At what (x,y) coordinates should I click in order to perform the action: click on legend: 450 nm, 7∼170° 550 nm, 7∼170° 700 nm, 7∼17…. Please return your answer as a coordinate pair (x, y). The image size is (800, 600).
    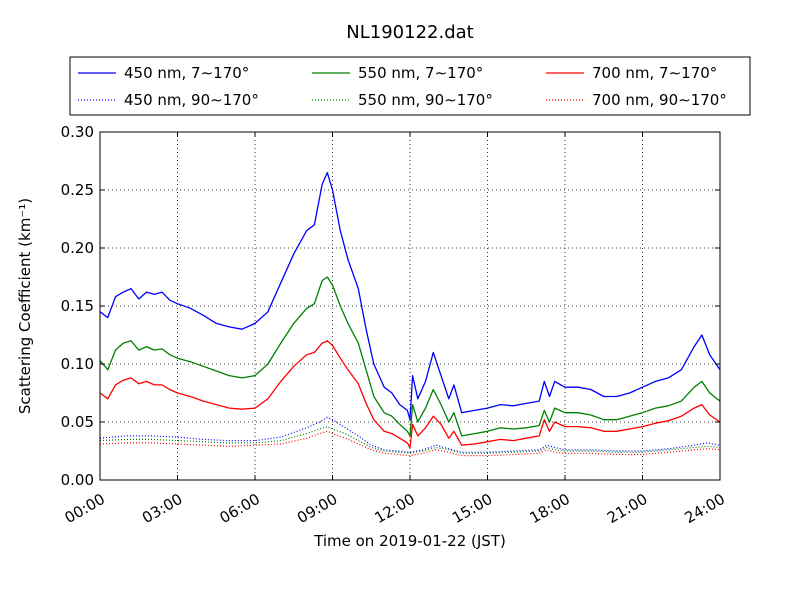
    Looking at the image, I should click on (410, 86).